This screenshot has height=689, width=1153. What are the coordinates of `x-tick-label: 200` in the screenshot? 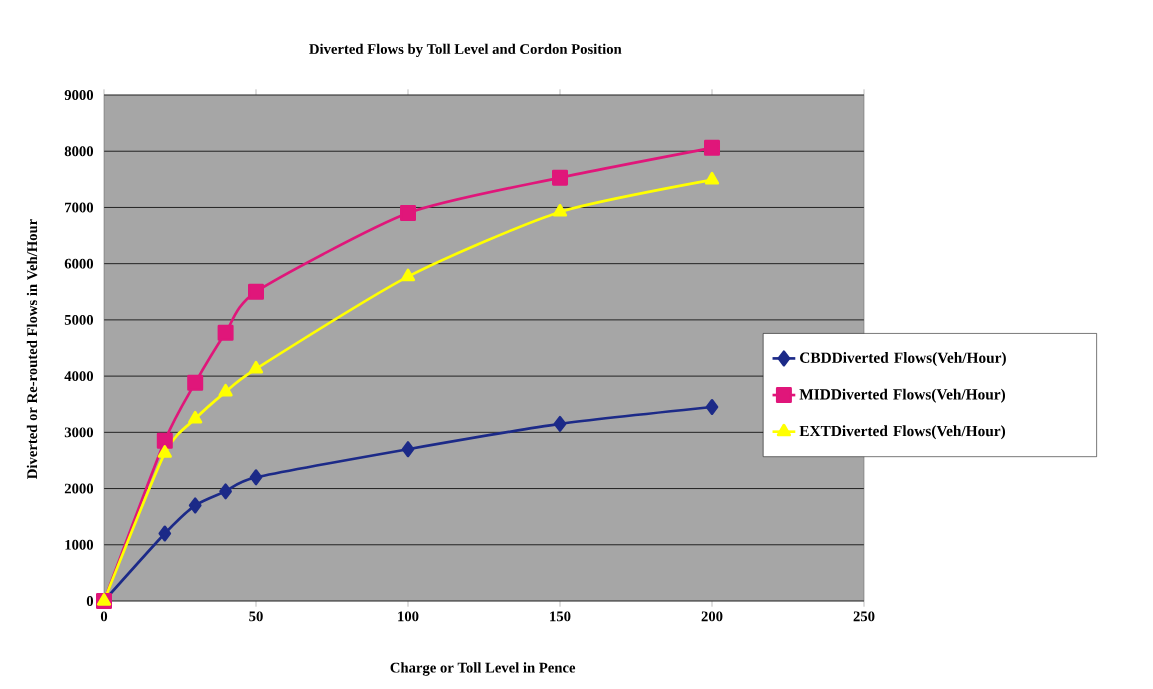 It's located at (712, 616).